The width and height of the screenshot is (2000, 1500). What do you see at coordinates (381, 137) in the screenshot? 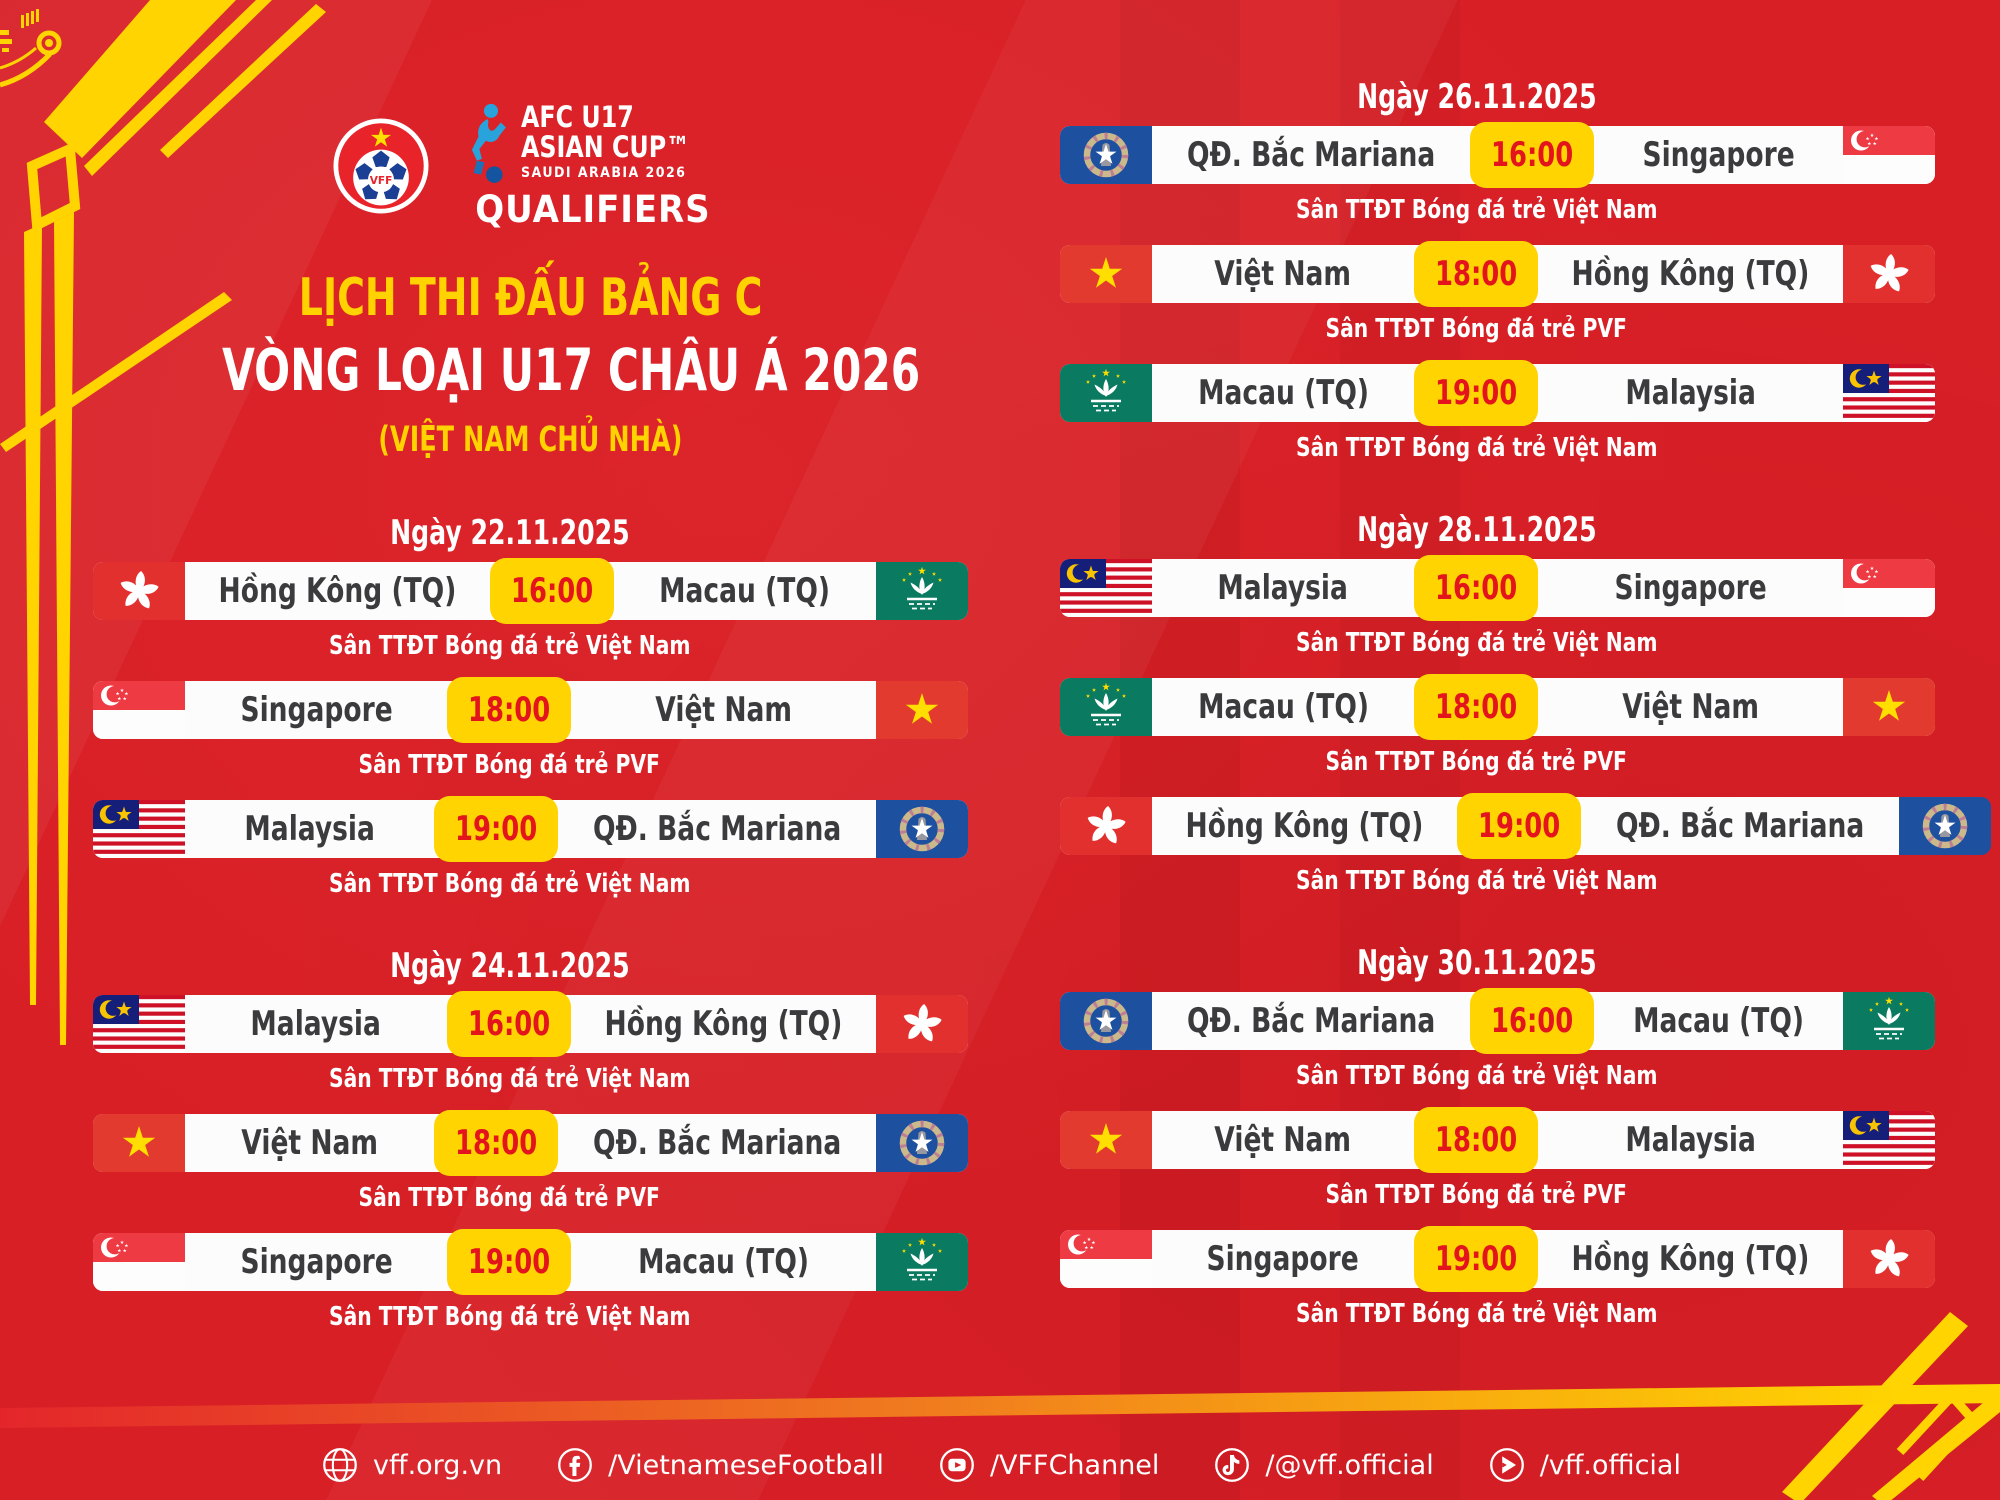
I see `star-icon` at bounding box center [381, 137].